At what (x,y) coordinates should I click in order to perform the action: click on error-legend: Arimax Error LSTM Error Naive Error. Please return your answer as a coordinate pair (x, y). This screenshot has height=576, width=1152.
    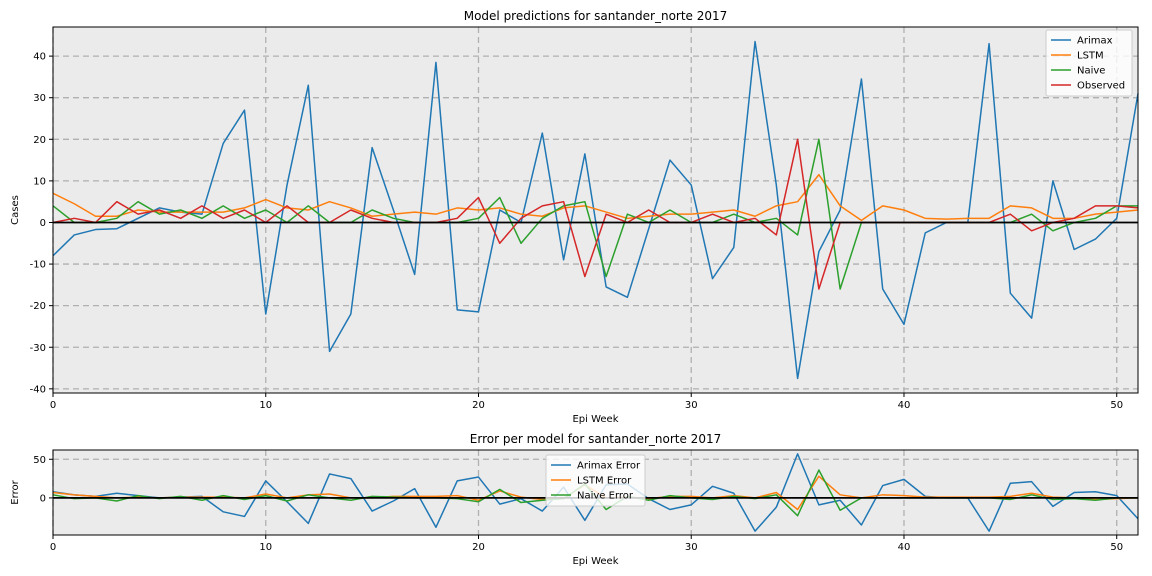
    Looking at the image, I should click on (595, 480).